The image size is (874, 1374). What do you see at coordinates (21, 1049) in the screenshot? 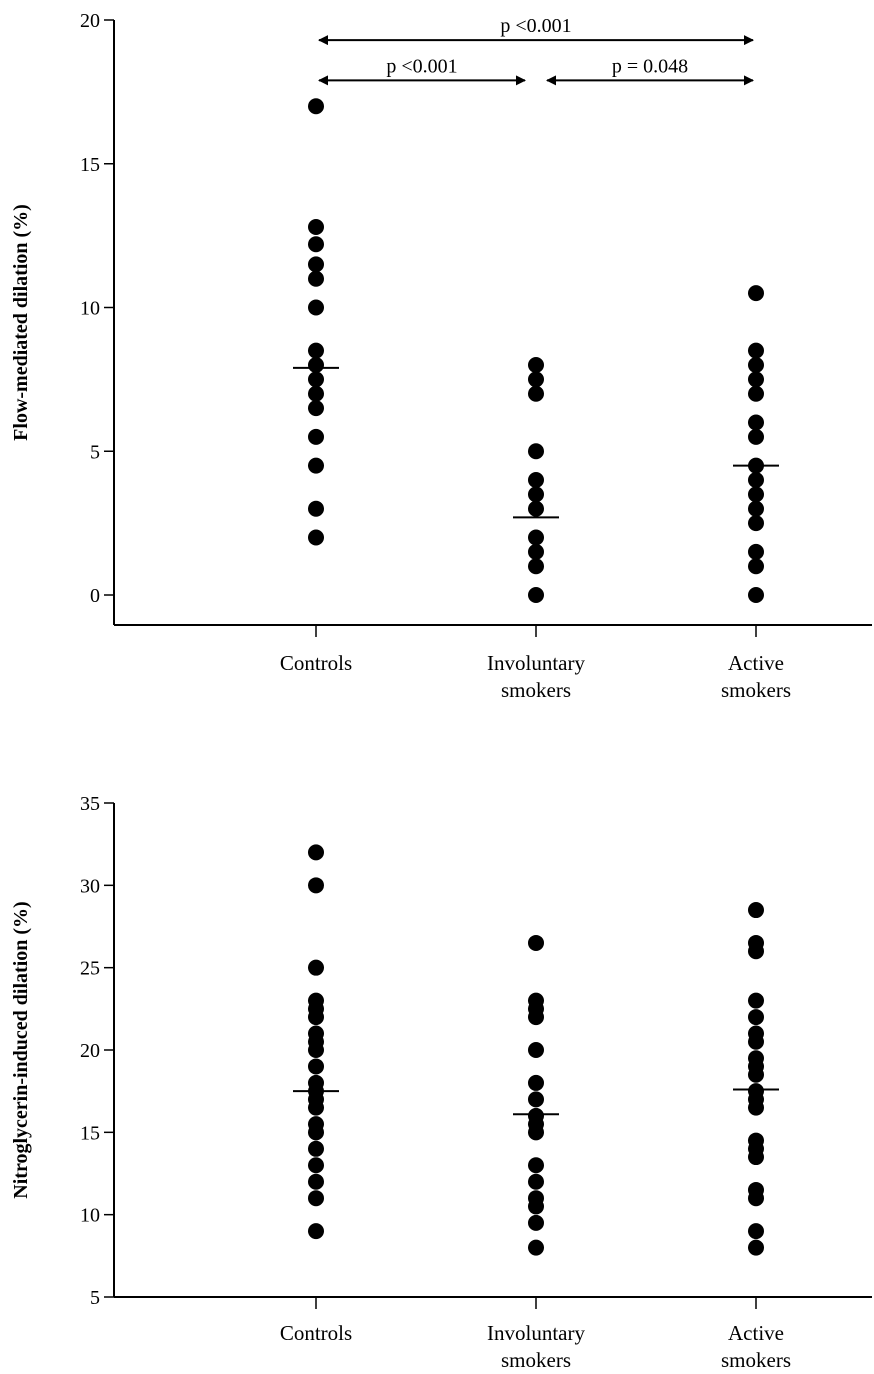
I see `y-axis-title: Nitroglycerin-induced dilation (%)` at bounding box center [21, 1049].